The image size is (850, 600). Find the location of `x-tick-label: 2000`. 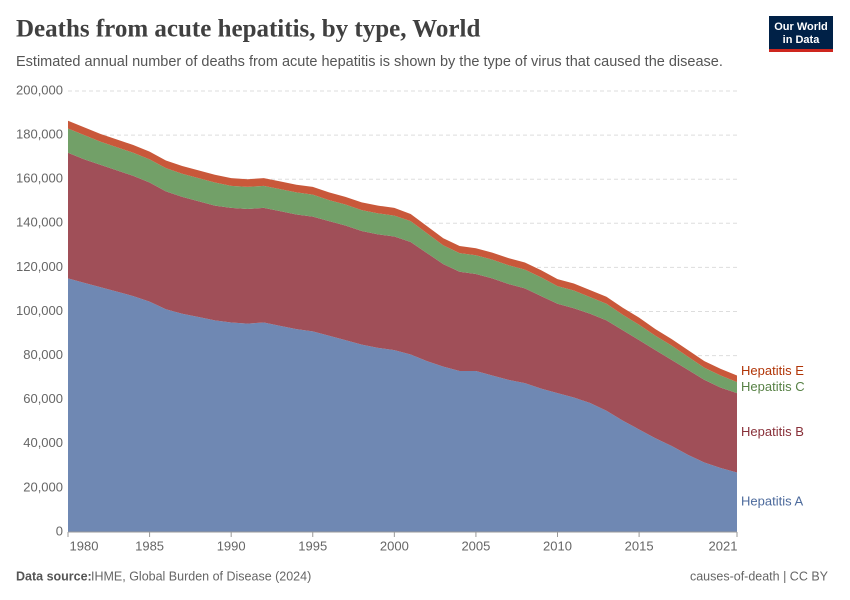

x-tick-label: 2000 is located at coordinates (394, 545).